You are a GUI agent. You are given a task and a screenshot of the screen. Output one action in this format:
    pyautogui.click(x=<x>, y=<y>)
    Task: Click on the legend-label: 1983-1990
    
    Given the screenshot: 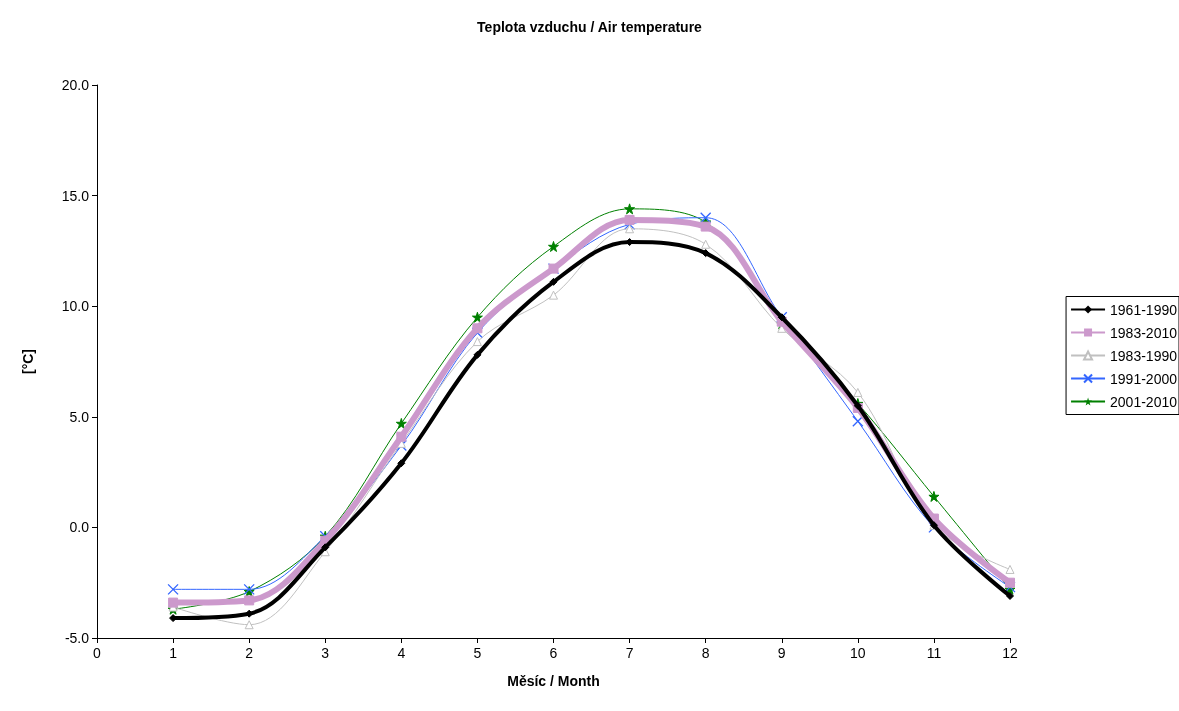 What is the action you would take?
    pyautogui.click(x=1144, y=355)
    